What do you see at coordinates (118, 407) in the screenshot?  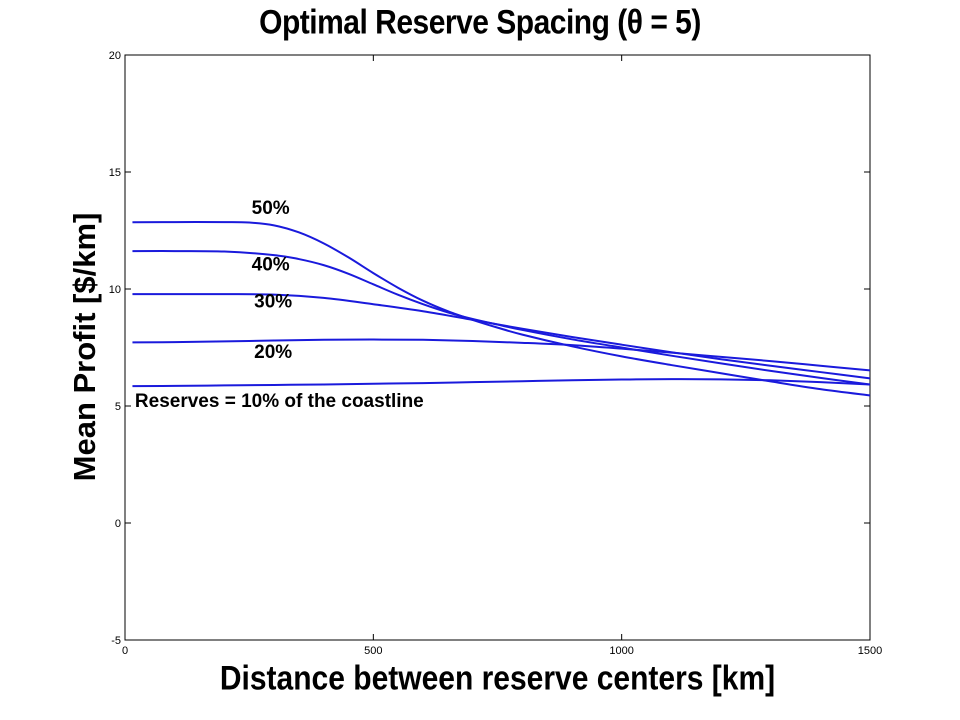 I see `y-tick-label: 5` at bounding box center [118, 407].